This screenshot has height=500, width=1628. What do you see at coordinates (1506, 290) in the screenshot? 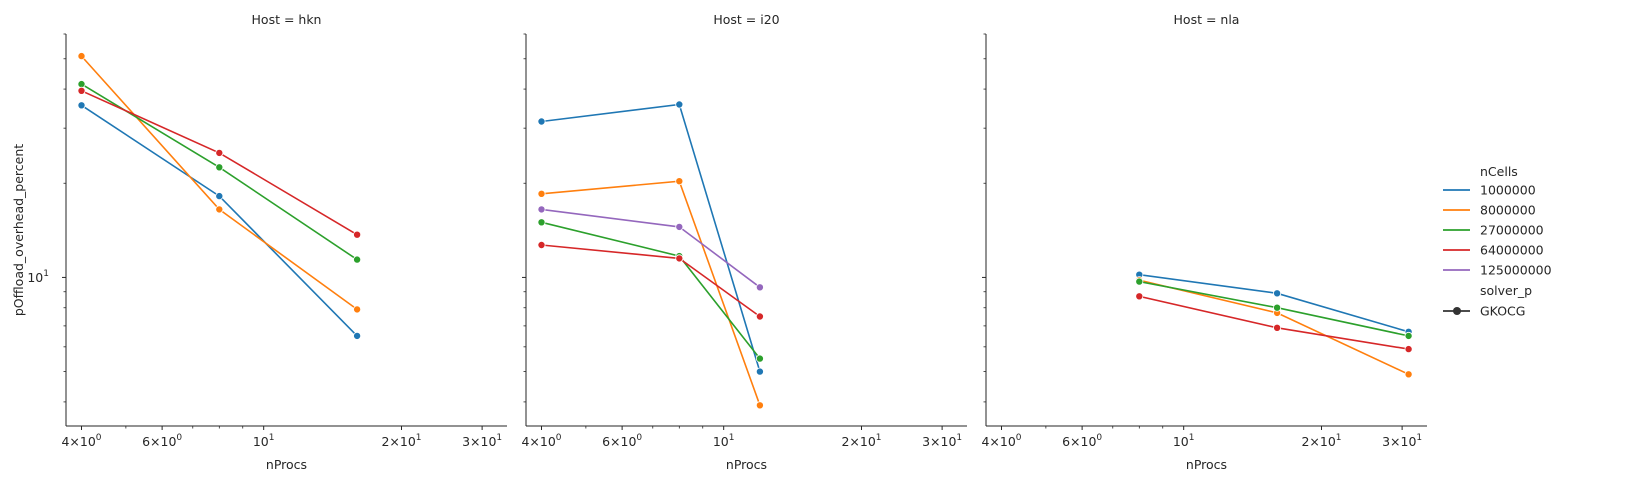
I see `legend-style-title: solver_p` at bounding box center [1506, 290].